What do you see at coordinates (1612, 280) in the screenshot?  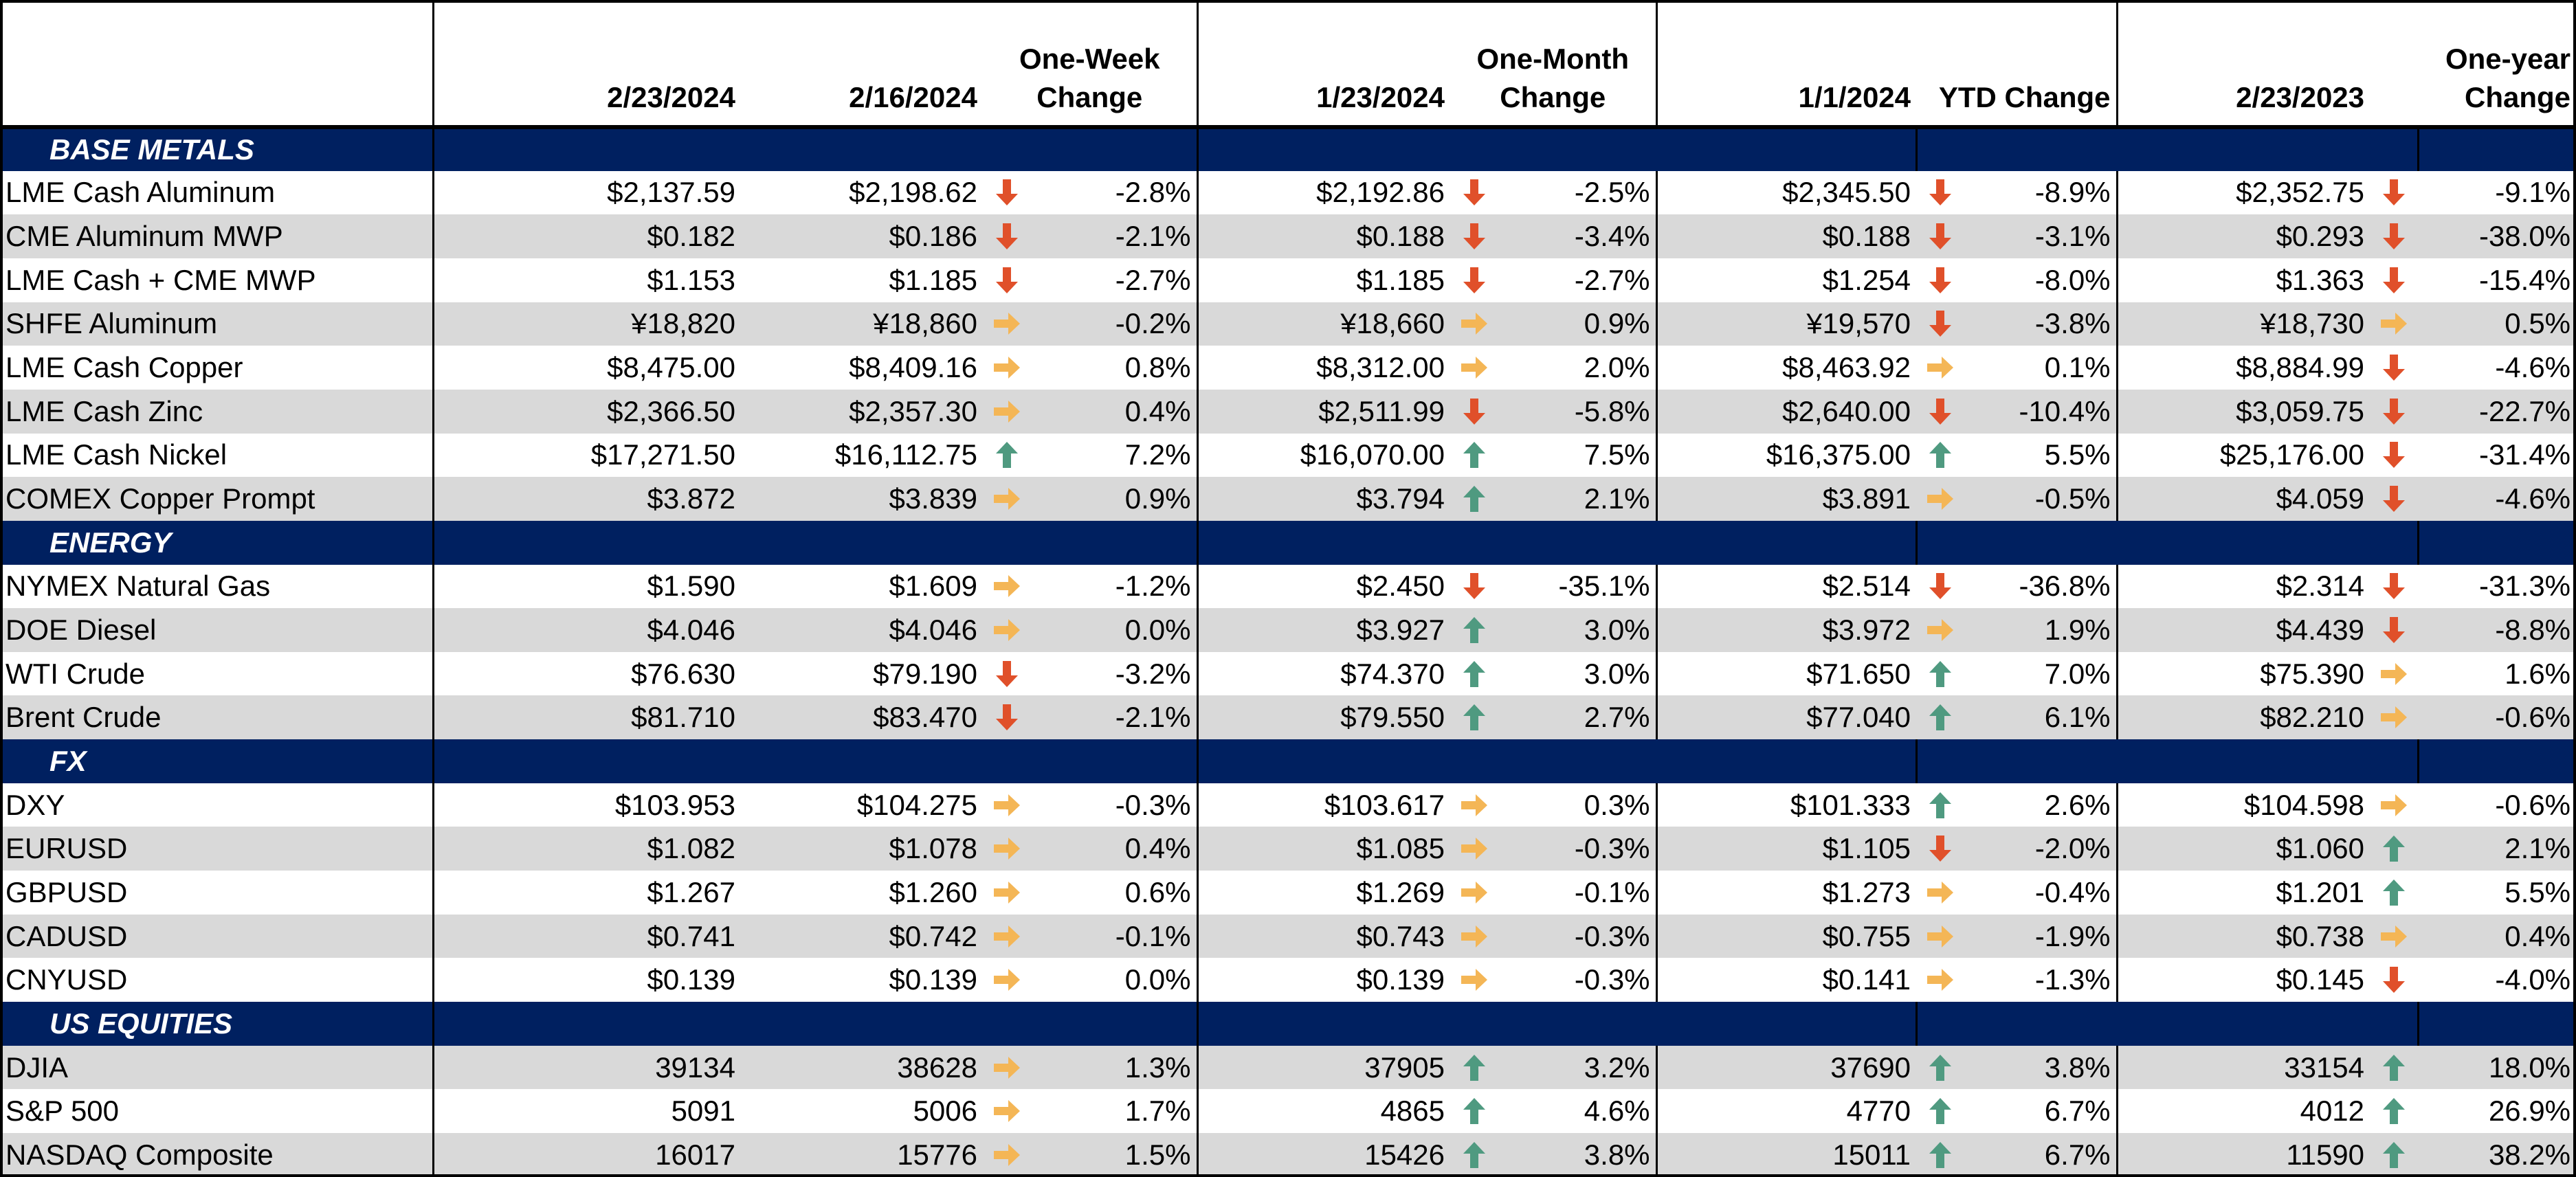 I see `change-month: -2.7%` at bounding box center [1612, 280].